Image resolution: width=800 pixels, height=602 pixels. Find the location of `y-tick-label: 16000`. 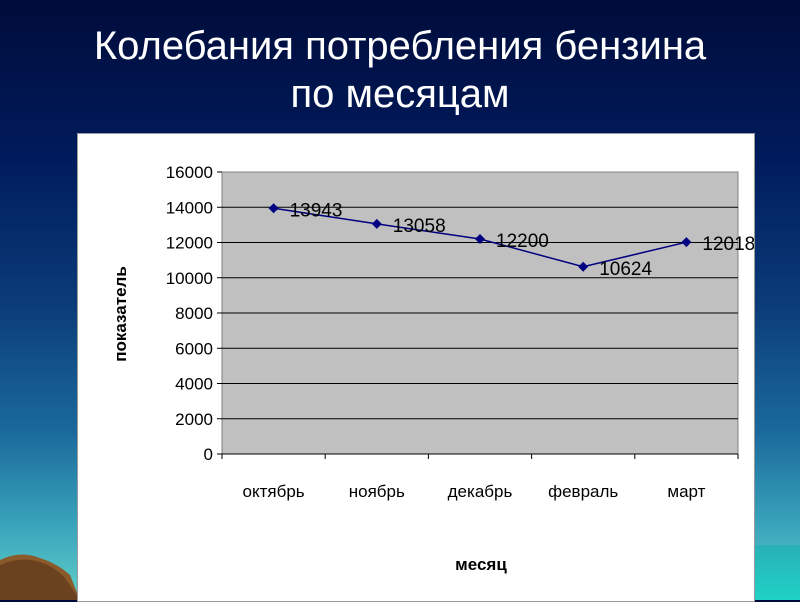

y-tick-label: 16000 is located at coordinates (189, 172).